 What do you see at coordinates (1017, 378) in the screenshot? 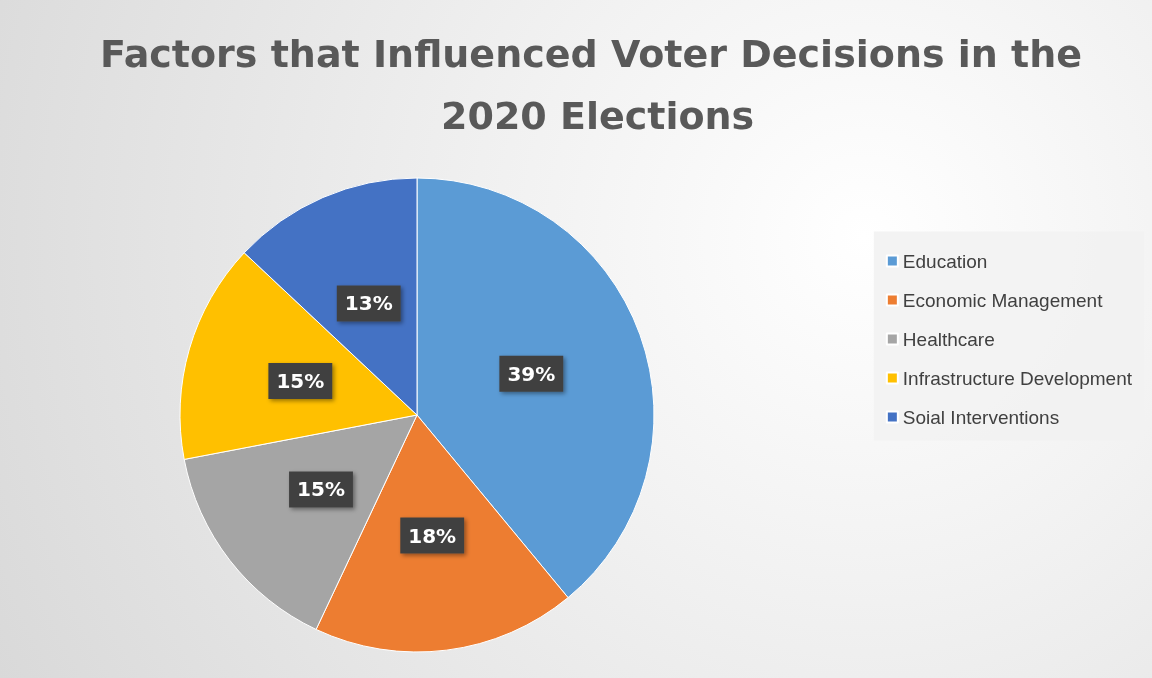
I see `legend-label: Infrastructure Development` at bounding box center [1017, 378].